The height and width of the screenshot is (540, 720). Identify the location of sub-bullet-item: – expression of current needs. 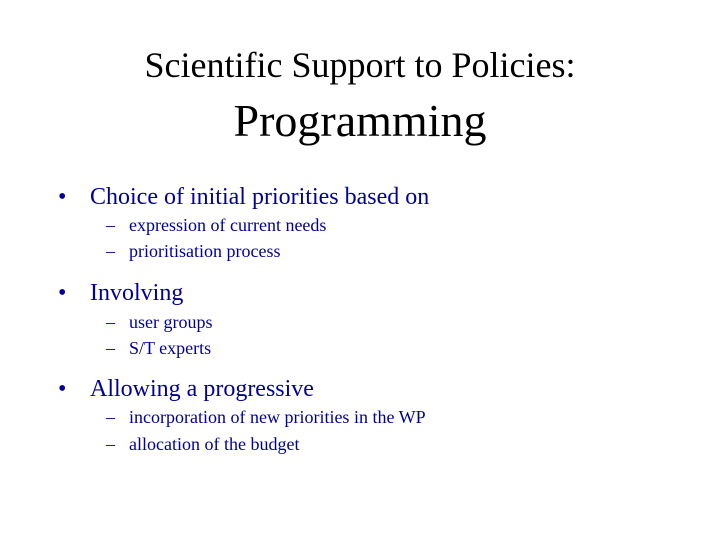
(216, 225).